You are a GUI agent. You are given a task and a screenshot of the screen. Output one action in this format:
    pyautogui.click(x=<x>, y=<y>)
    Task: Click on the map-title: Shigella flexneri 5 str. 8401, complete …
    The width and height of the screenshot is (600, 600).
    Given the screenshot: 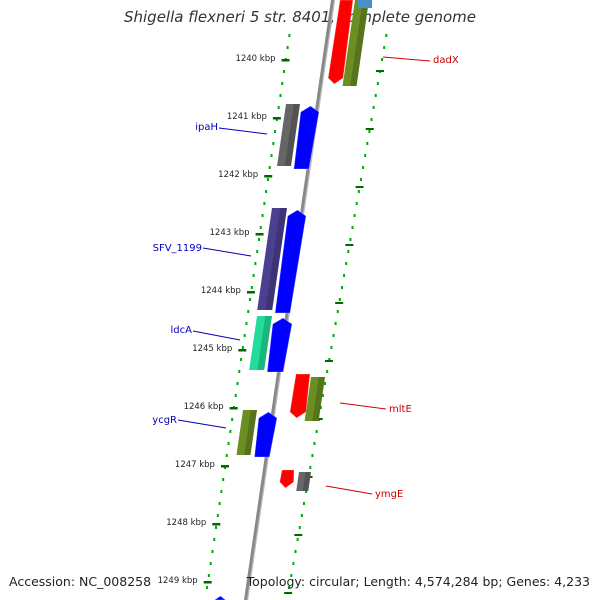 What is the action you would take?
    pyautogui.click(x=300, y=17)
    